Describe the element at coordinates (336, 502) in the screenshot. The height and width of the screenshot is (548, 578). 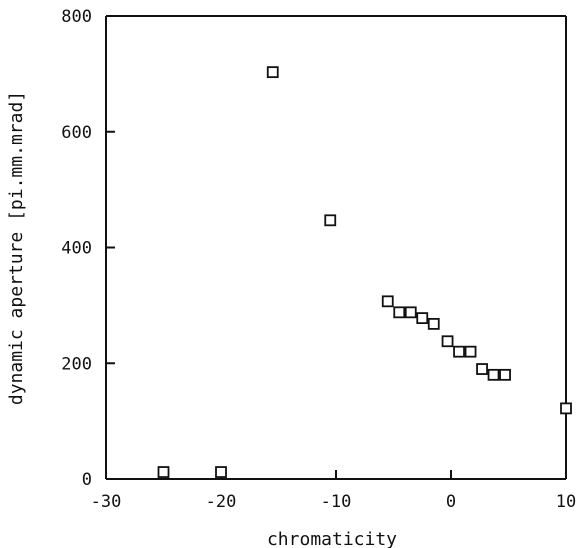
I see `x-tick-label: -10` at that location.